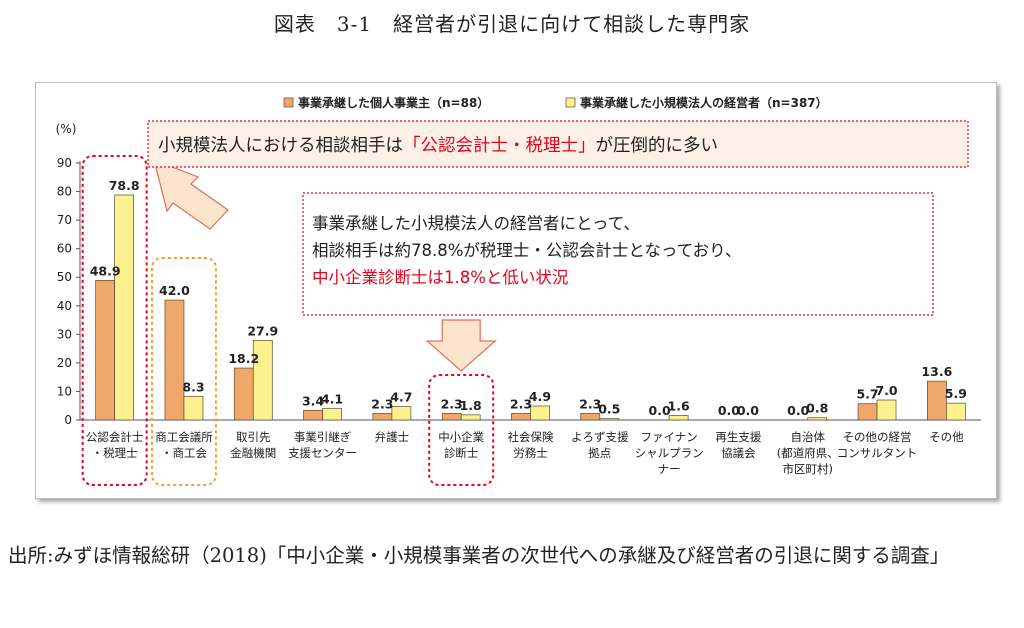 The width and height of the screenshot is (1024, 628). What do you see at coordinates (393, 102) in the screenshot?
I see `legend-label-series1: 事業承継した個人事業主（n=88）` at bounding box center [393, 102].